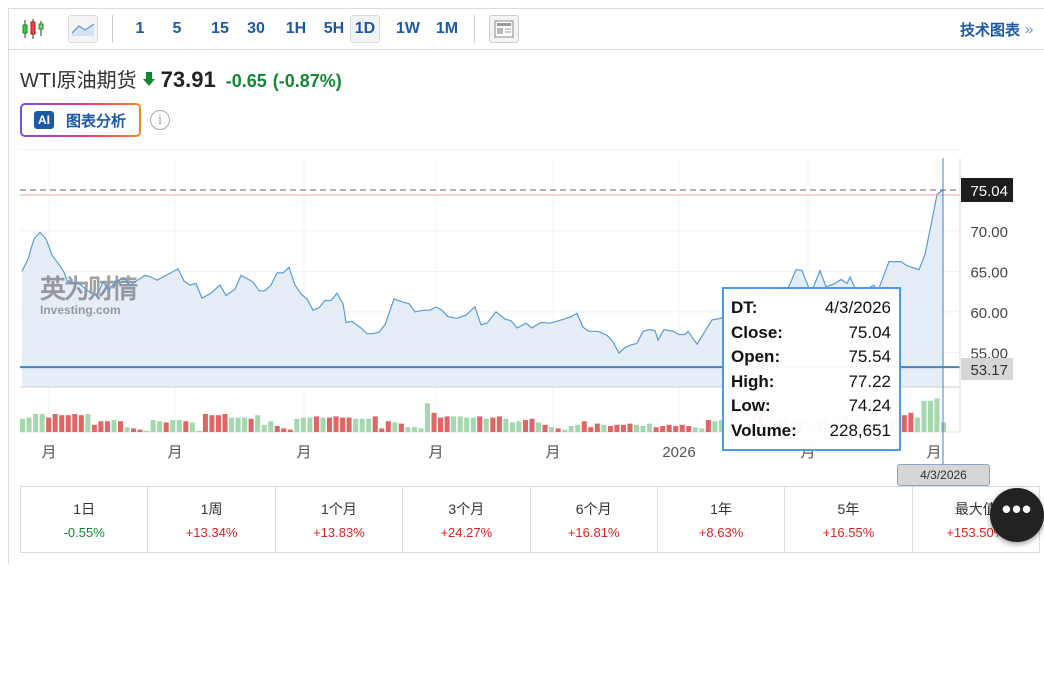 The image size is (1044, 696). What do you see at coordinates (593, 532) in the screenshot?
I see `period-change: +16.81%` at bounding box center [593, 532].